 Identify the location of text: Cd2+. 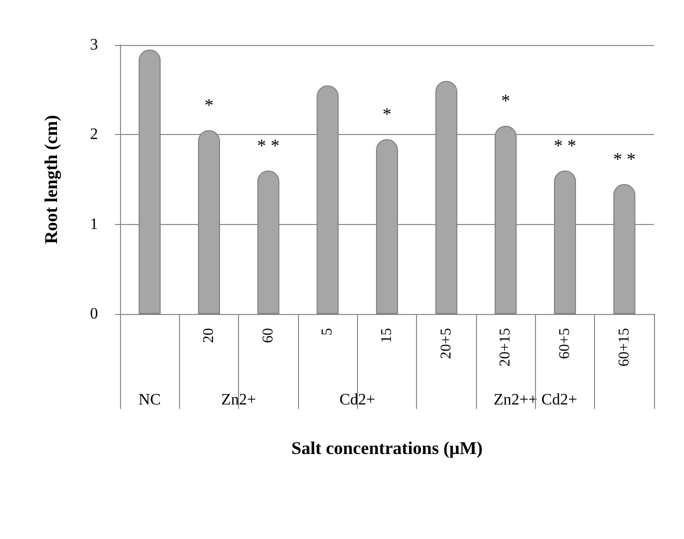
(357, 400).